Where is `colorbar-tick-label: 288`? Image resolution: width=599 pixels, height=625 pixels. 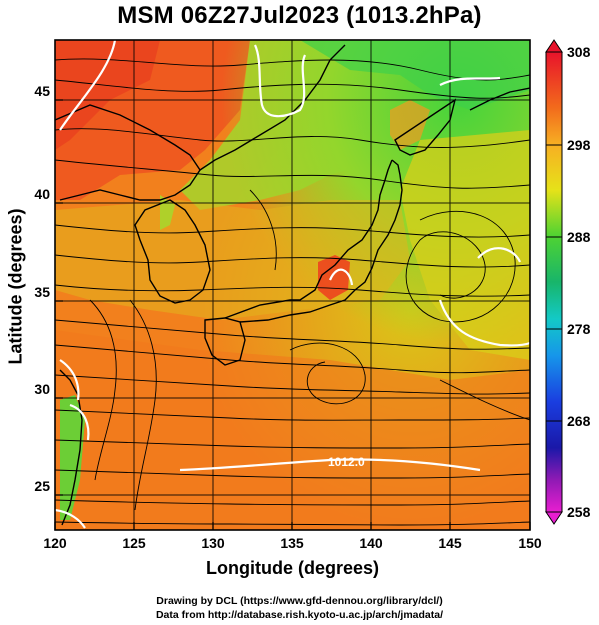
colorbar-tick-label: 288 is located at coordinates (579, 237).